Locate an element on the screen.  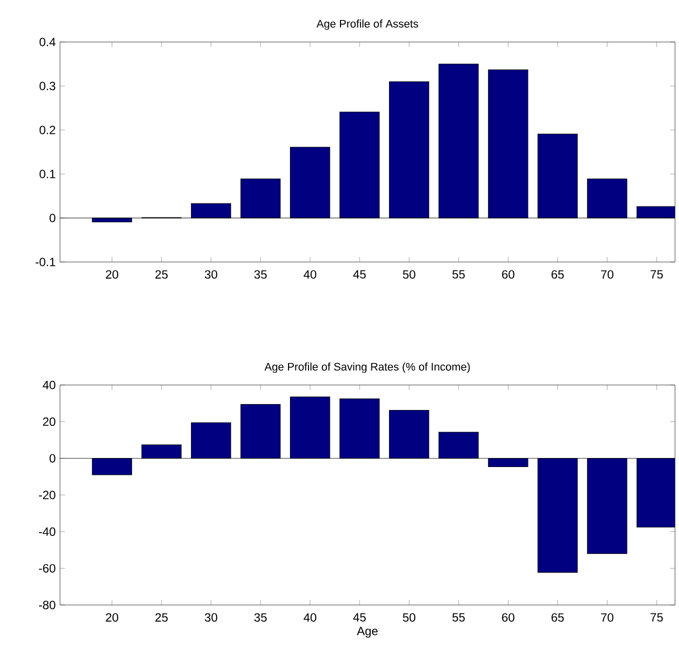
y-tick-label: -0.1 is located at coordinates (46, 262).